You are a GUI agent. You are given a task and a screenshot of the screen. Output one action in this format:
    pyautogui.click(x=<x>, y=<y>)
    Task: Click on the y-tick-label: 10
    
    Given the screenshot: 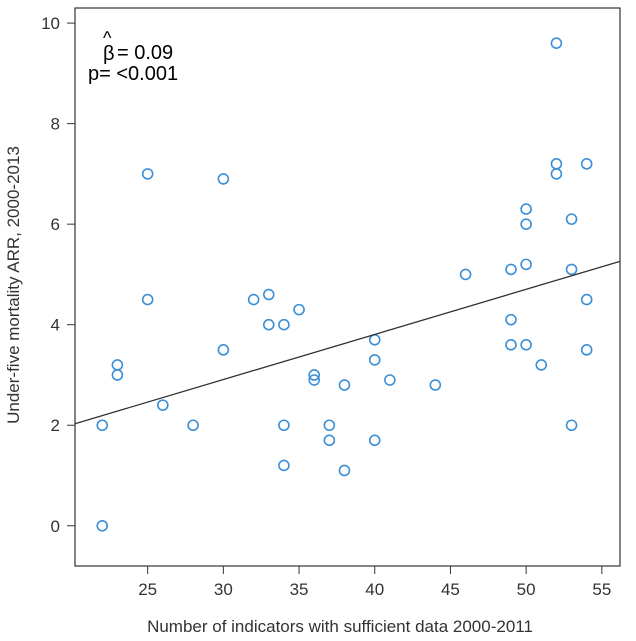 What is the action you would take?
    pyautogui.click(x=50, y=23)
    